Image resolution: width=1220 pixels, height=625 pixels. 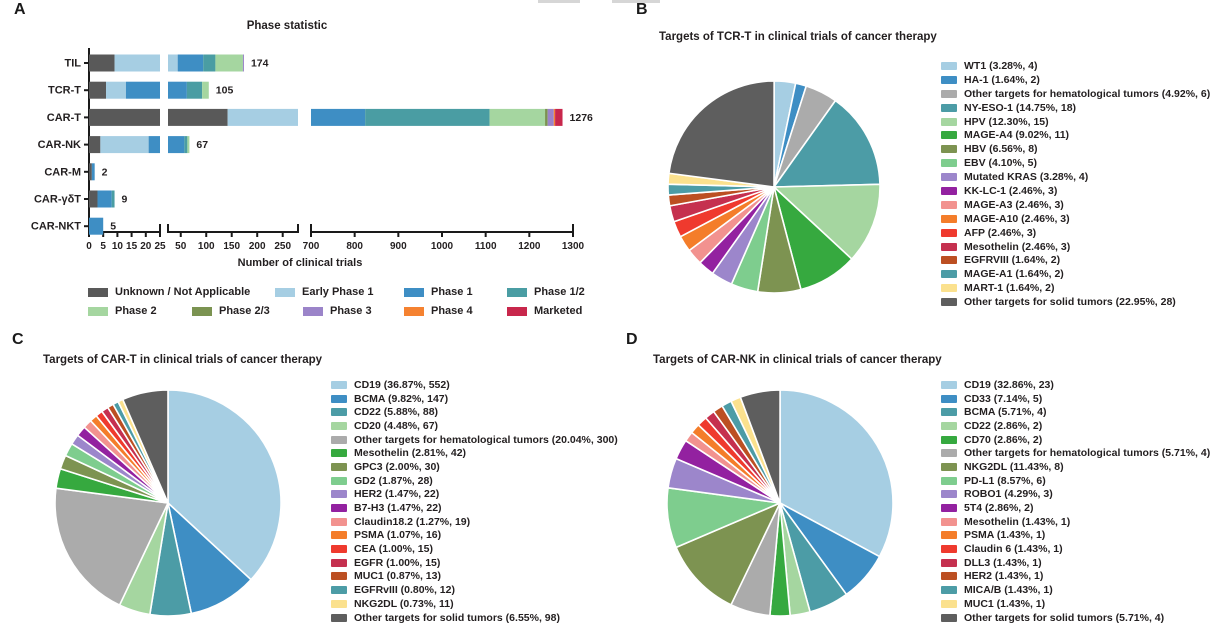 What do you see at coordinates (1001, 149) in the screenshot?
I see `legend-label: HBV (6.56%, 8)` at bounding box center [1001, 149].